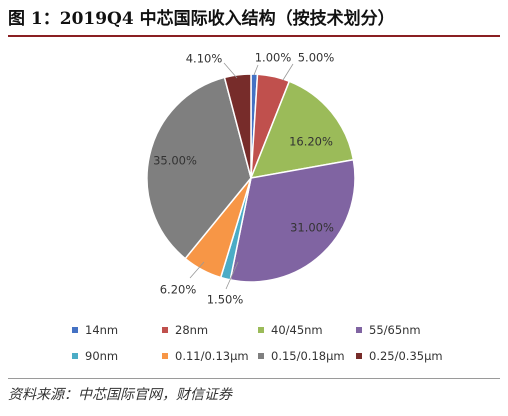 The height and width of the screenshot is (416, 508). I want to click on legend-label: 14nm, so click(102, 330).